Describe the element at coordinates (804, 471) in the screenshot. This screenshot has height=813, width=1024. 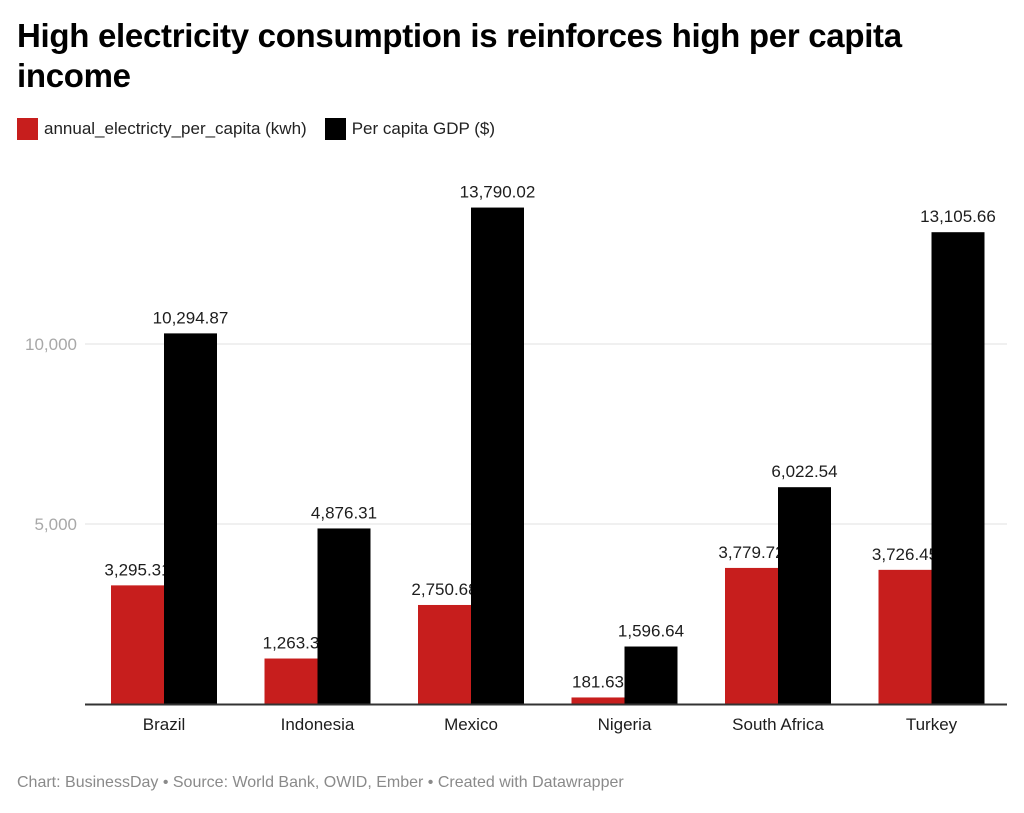
I see `data-label-gdp: 6,022.54` at that location.